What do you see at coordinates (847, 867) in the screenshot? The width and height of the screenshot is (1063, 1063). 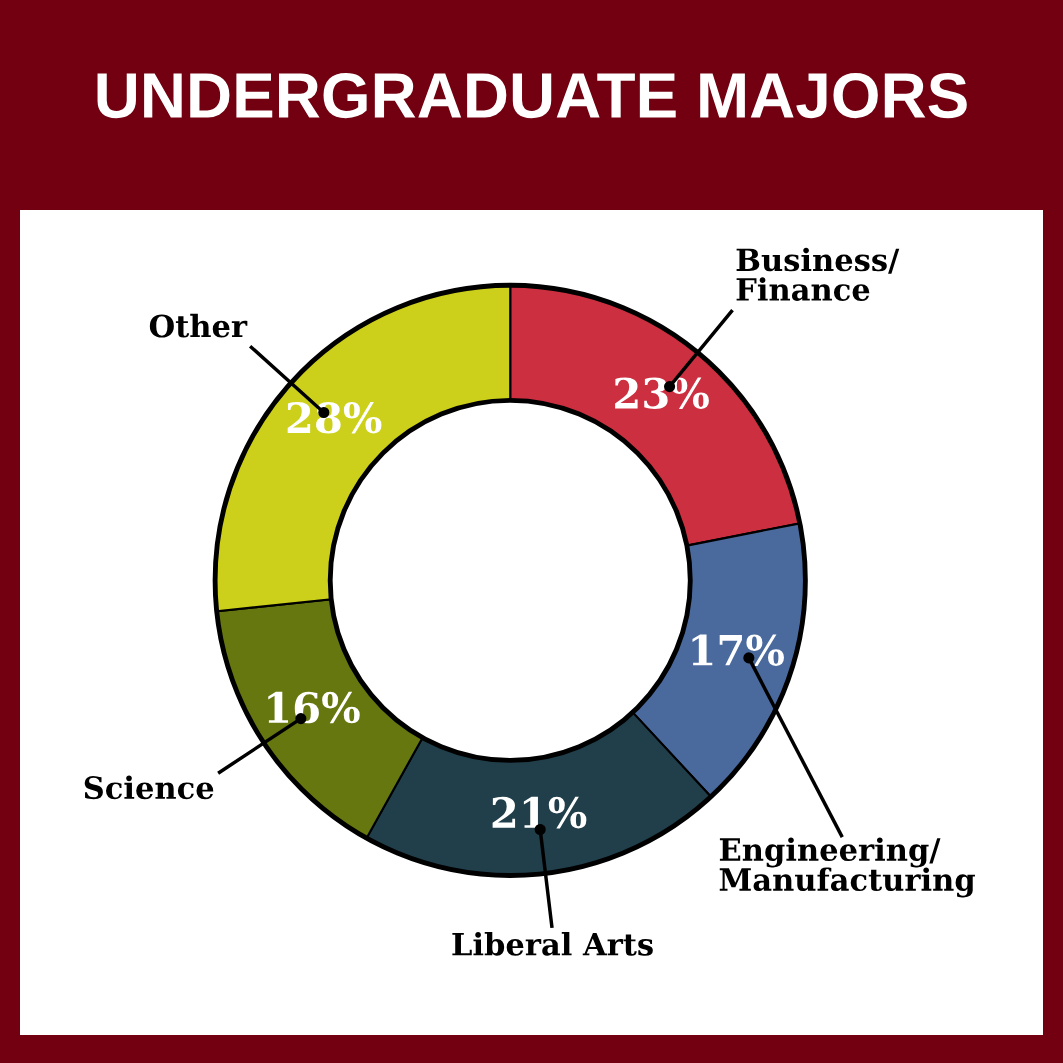 I see `slice-label: Engineering/ Manufacturing` at bounding box center [847, 867].